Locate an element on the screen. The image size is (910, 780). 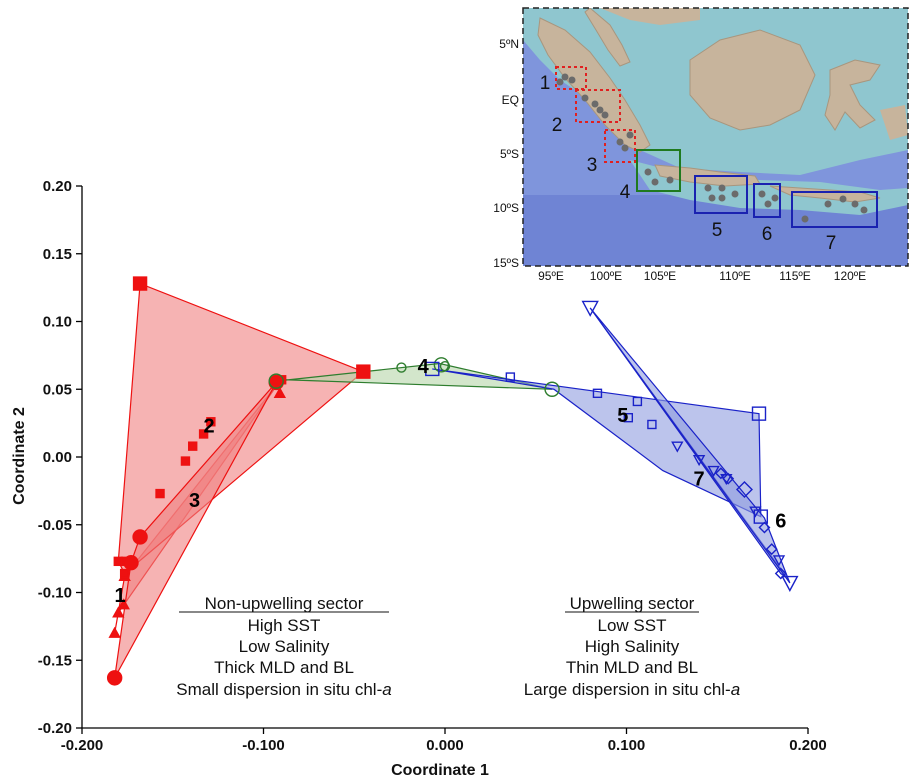
x-tick-label: -0.200 is located at coordinates (82, 745).